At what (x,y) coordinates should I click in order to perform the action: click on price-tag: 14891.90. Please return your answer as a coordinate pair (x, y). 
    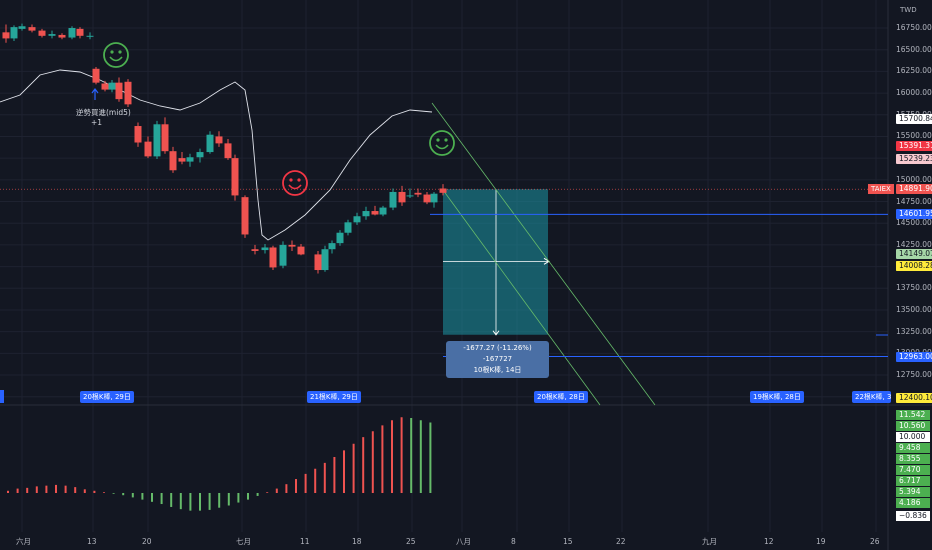
    Looking at the image, I should click on (914, 189).